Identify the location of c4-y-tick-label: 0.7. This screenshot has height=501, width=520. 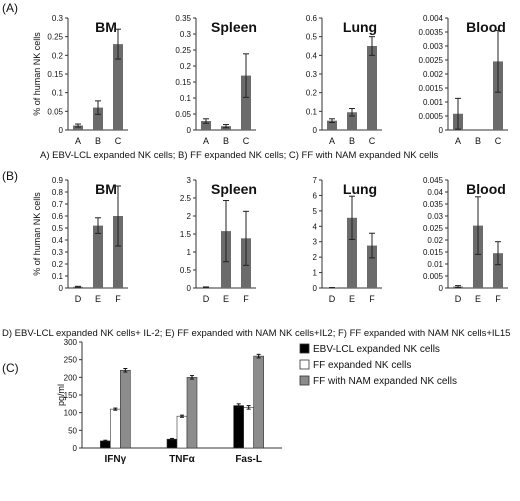
(58, 204).